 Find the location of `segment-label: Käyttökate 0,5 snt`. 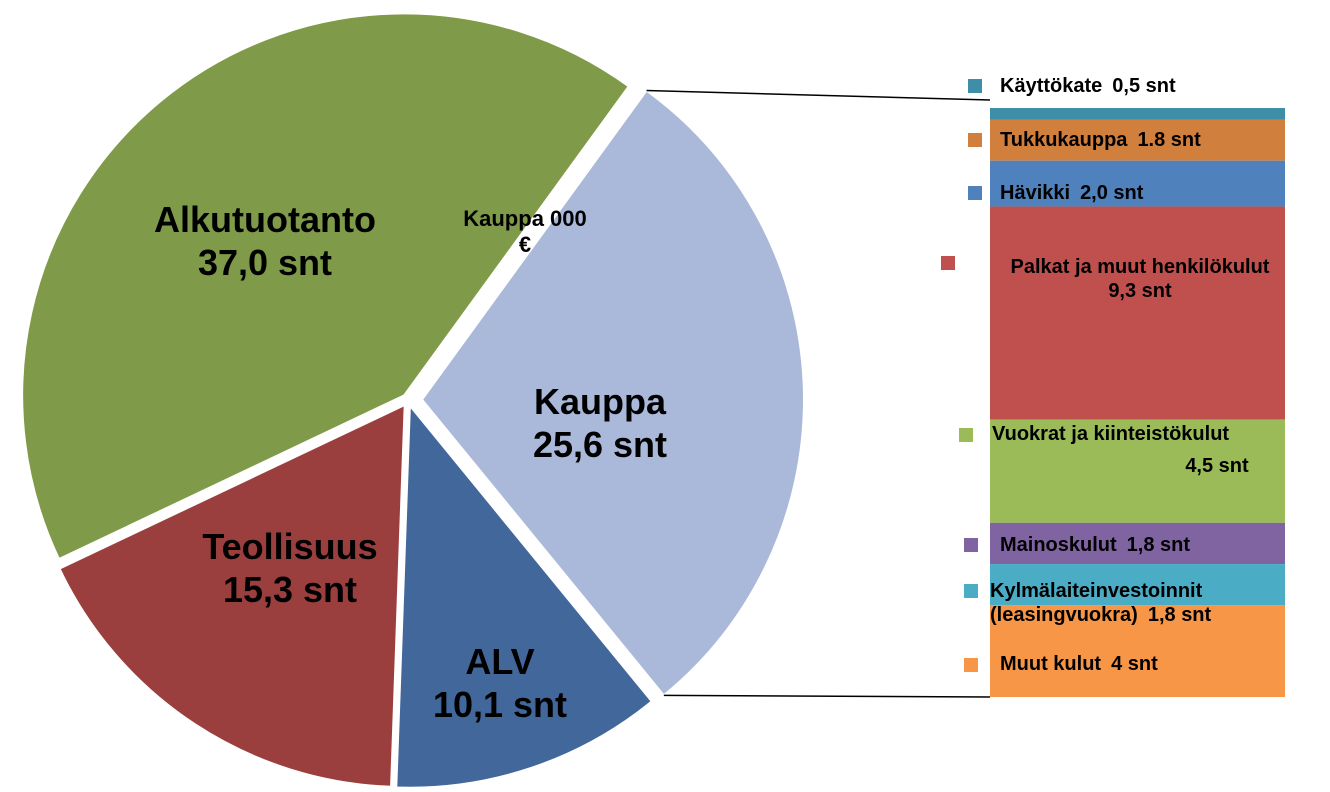

segment-label: Käyttökate 0,5 snt is located at coordinates (1160, 86).